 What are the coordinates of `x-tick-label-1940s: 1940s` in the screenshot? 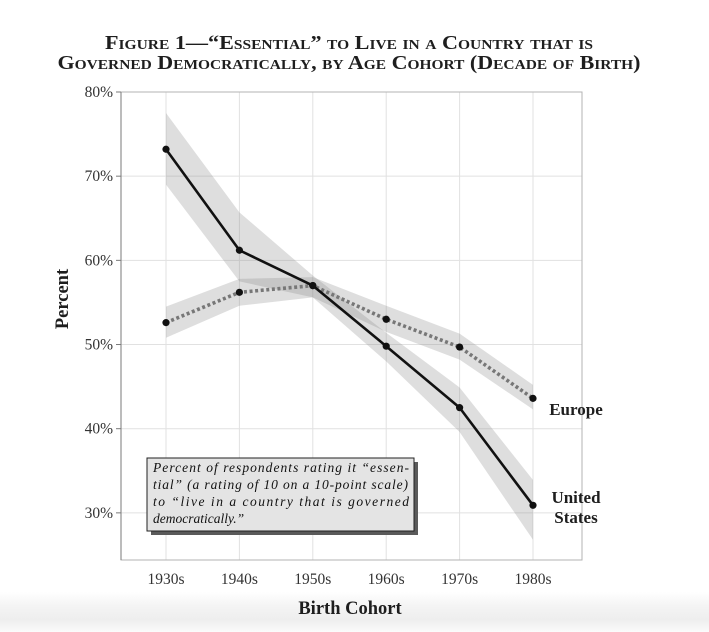 It's located at (239, 579).